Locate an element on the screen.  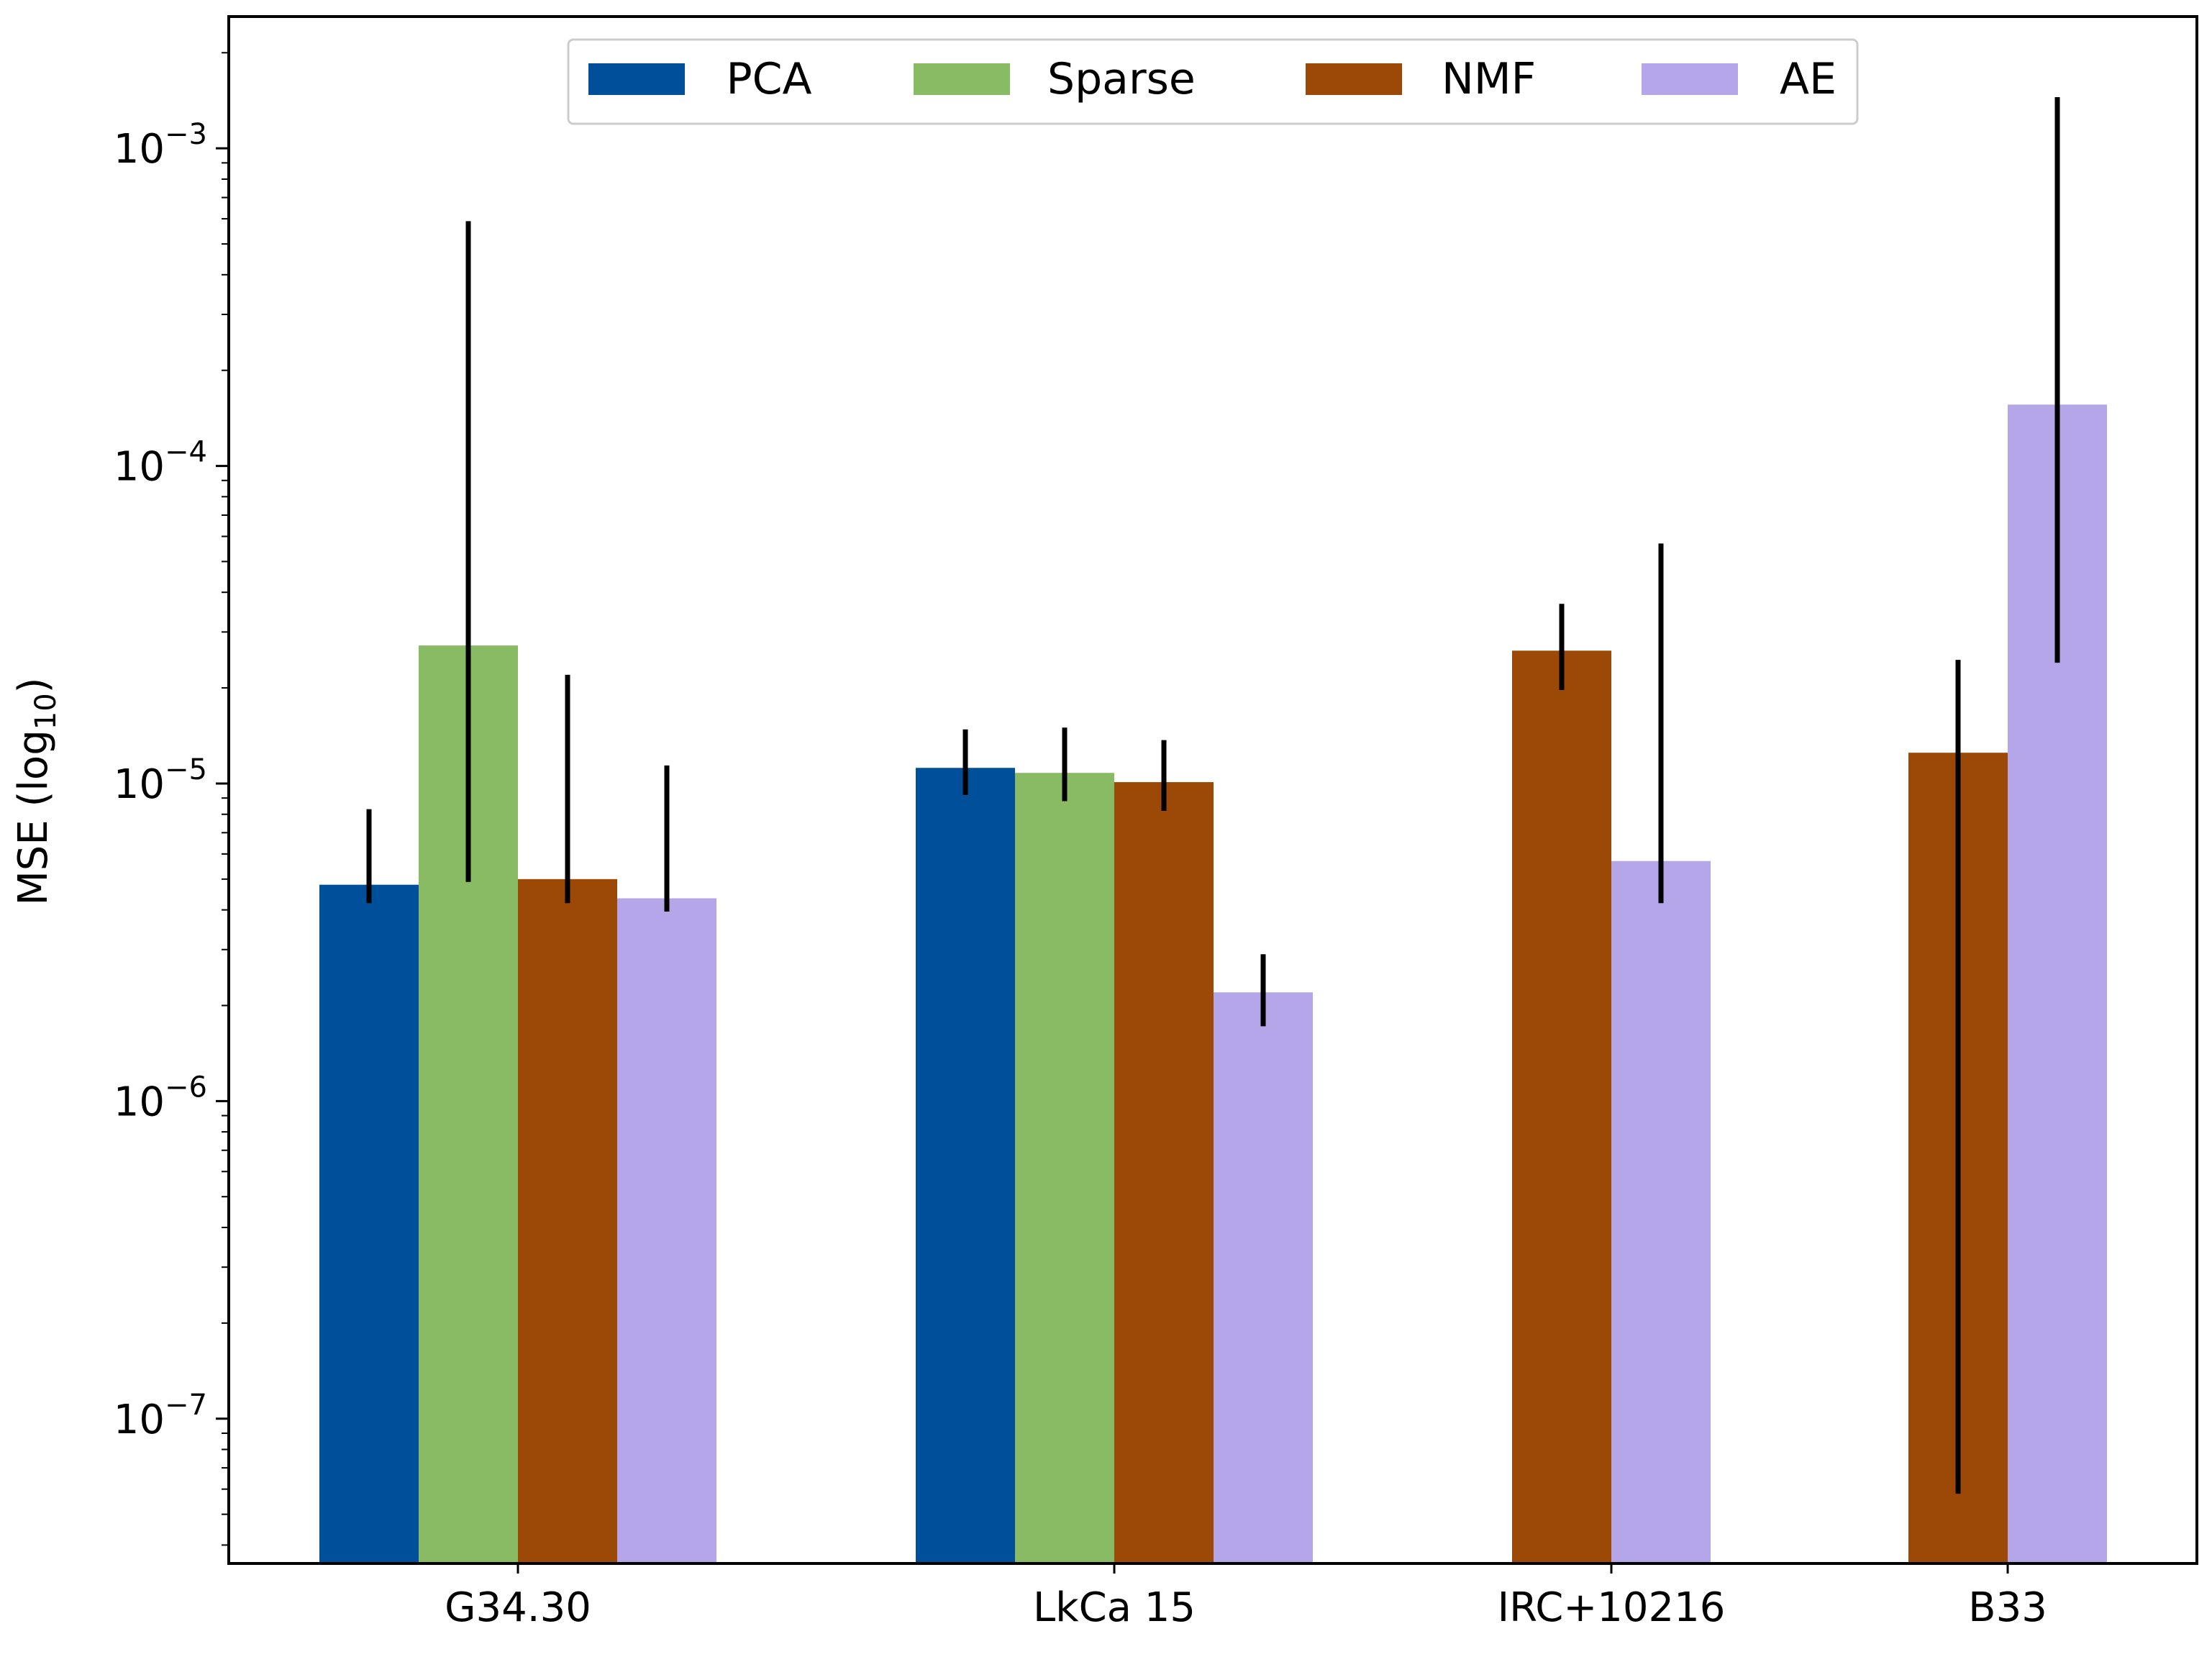
legend-box is located at coordinates (1213, 81).